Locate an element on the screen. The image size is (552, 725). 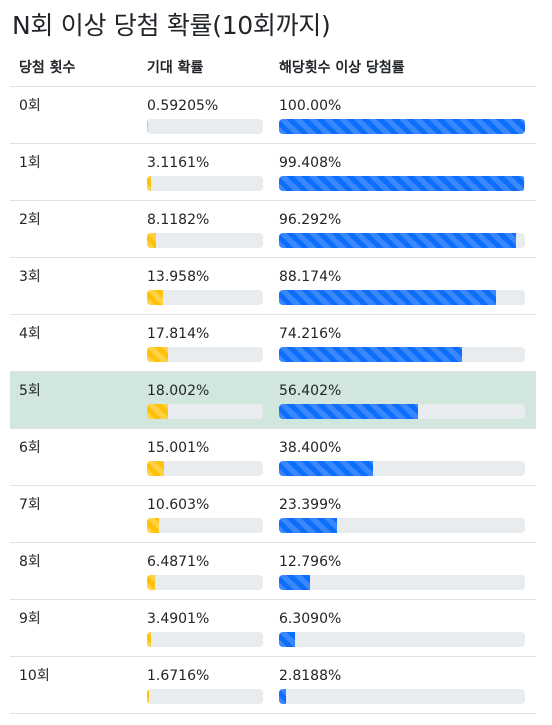
count-cell: 10회 is located at coordinates (74, 685).